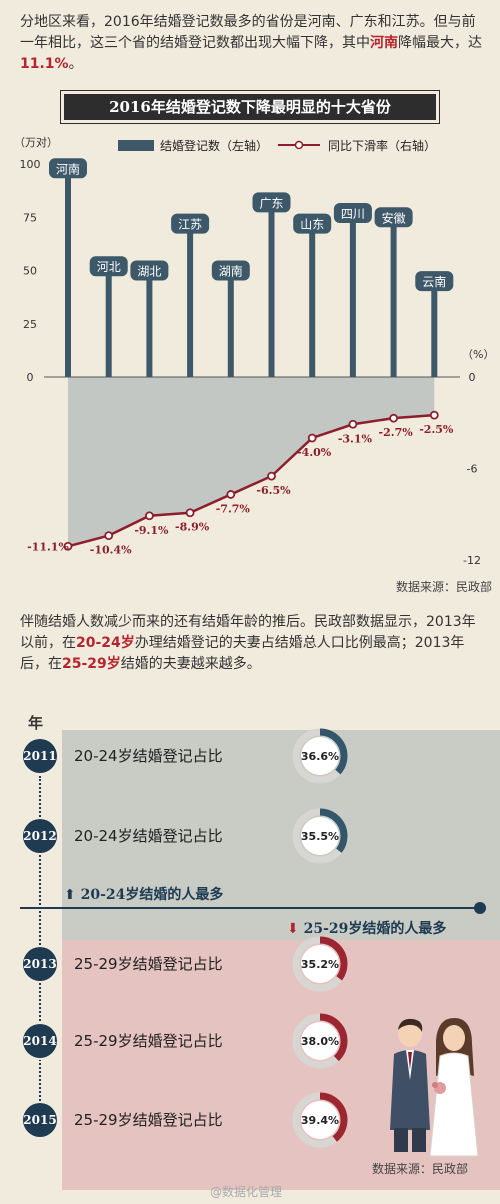 The image size is (500, 1204). I want to click on bar-安徽, so click(393, 297).